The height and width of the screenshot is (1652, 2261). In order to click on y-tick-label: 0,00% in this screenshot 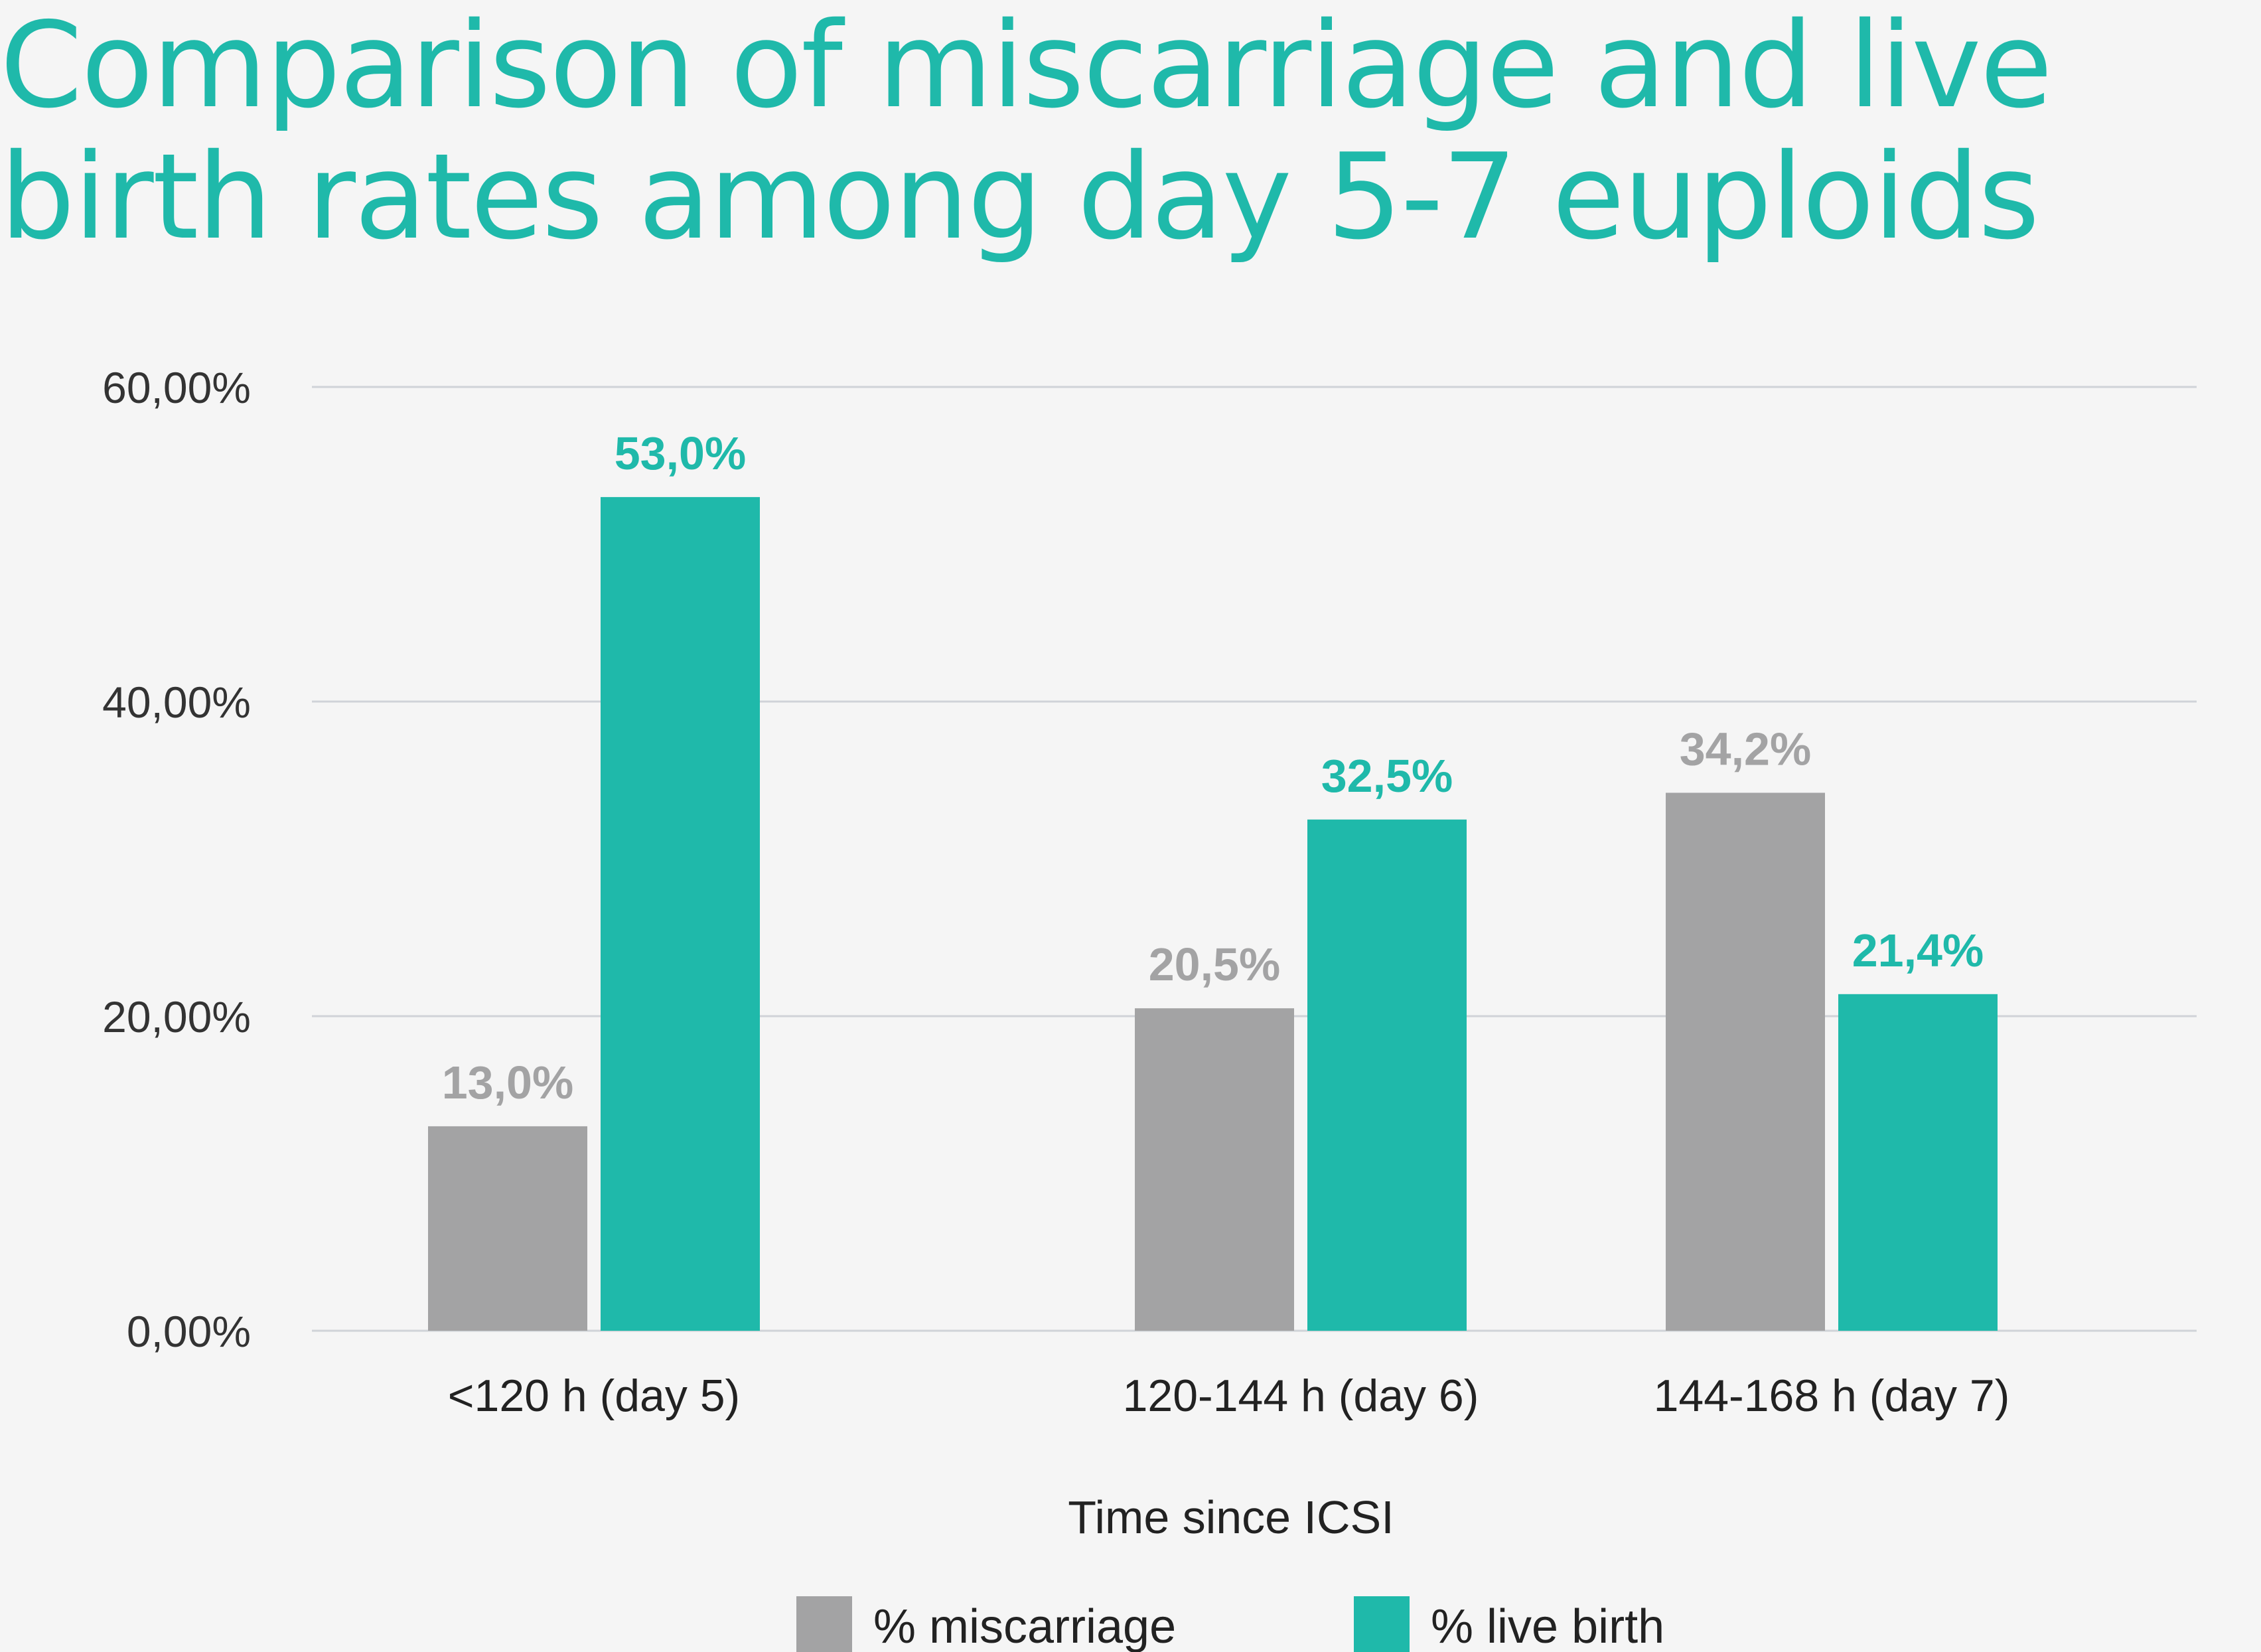, I will do `click(189, 1331)`.